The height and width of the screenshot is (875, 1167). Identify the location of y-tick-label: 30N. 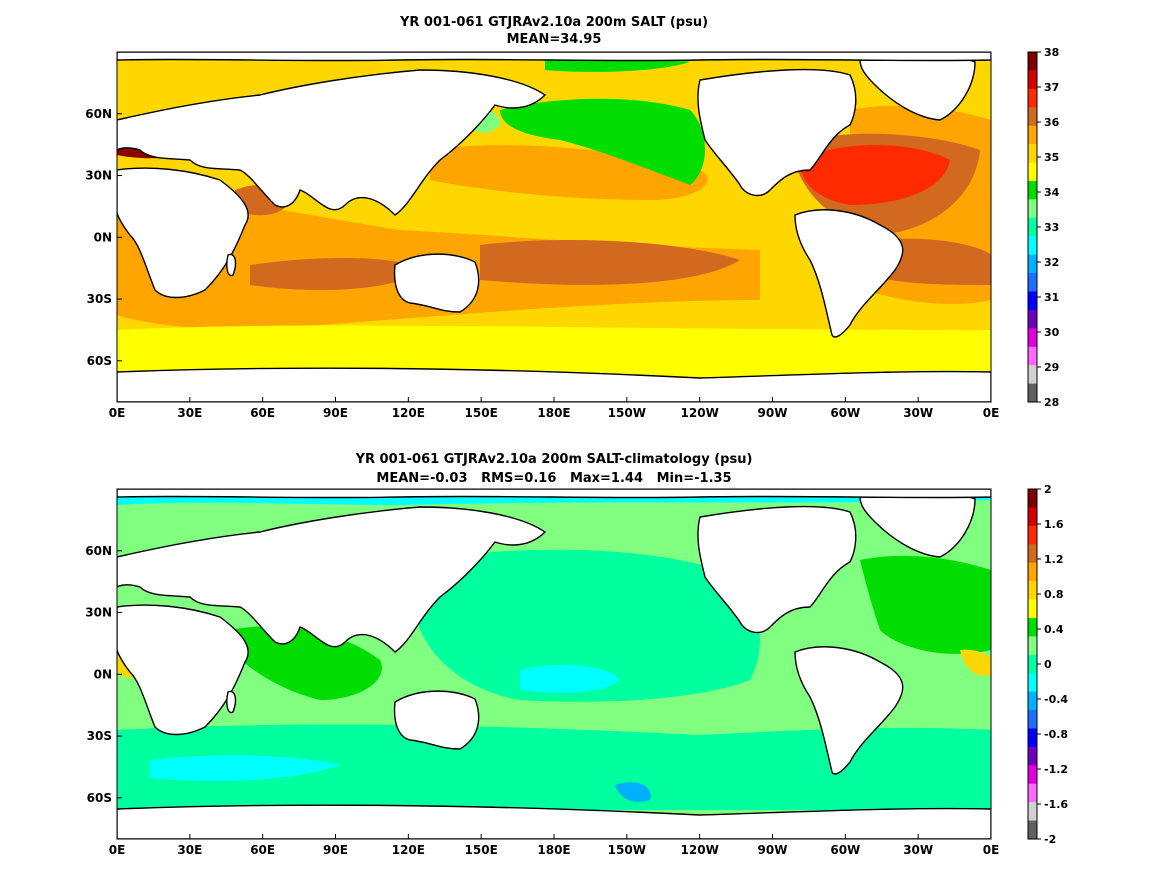
(98, 613).